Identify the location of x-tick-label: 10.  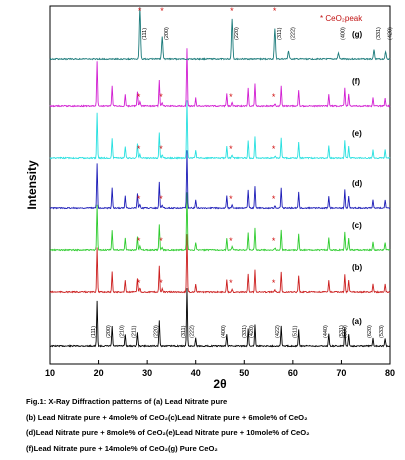
(50, 373).